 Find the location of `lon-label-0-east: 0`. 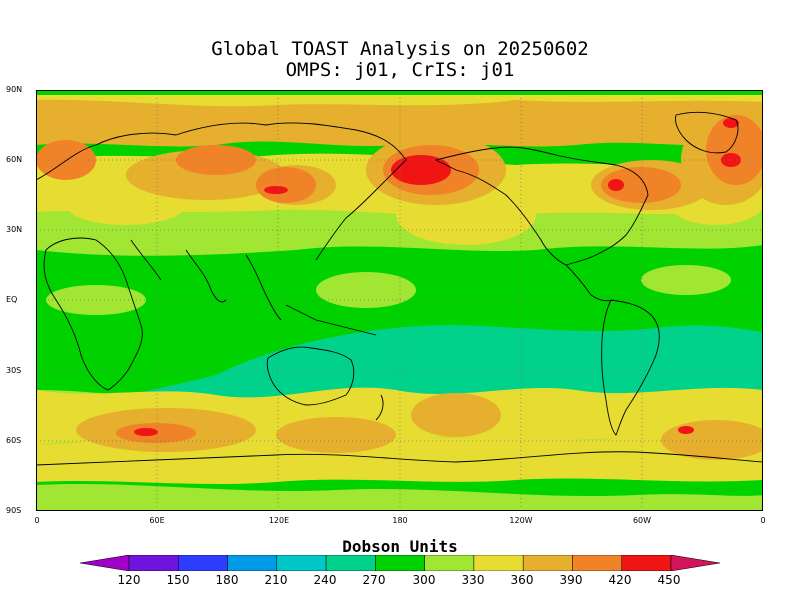

lon-label-0-east: 0 is located at coordinates (763, 520).